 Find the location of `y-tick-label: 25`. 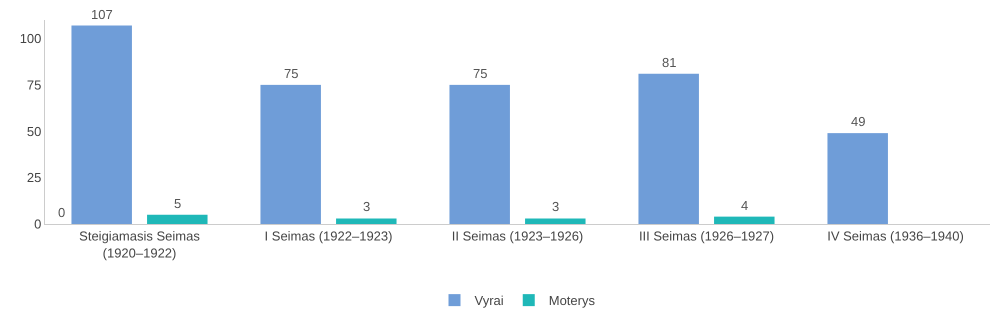

y-tick-label: 25 is located at coordinates (34, 178).